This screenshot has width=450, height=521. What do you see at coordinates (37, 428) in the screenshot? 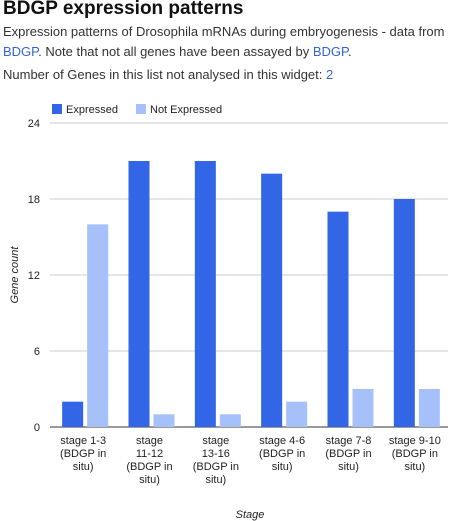
I see `y-tick-label: 0` at bounding box center [37, 428].